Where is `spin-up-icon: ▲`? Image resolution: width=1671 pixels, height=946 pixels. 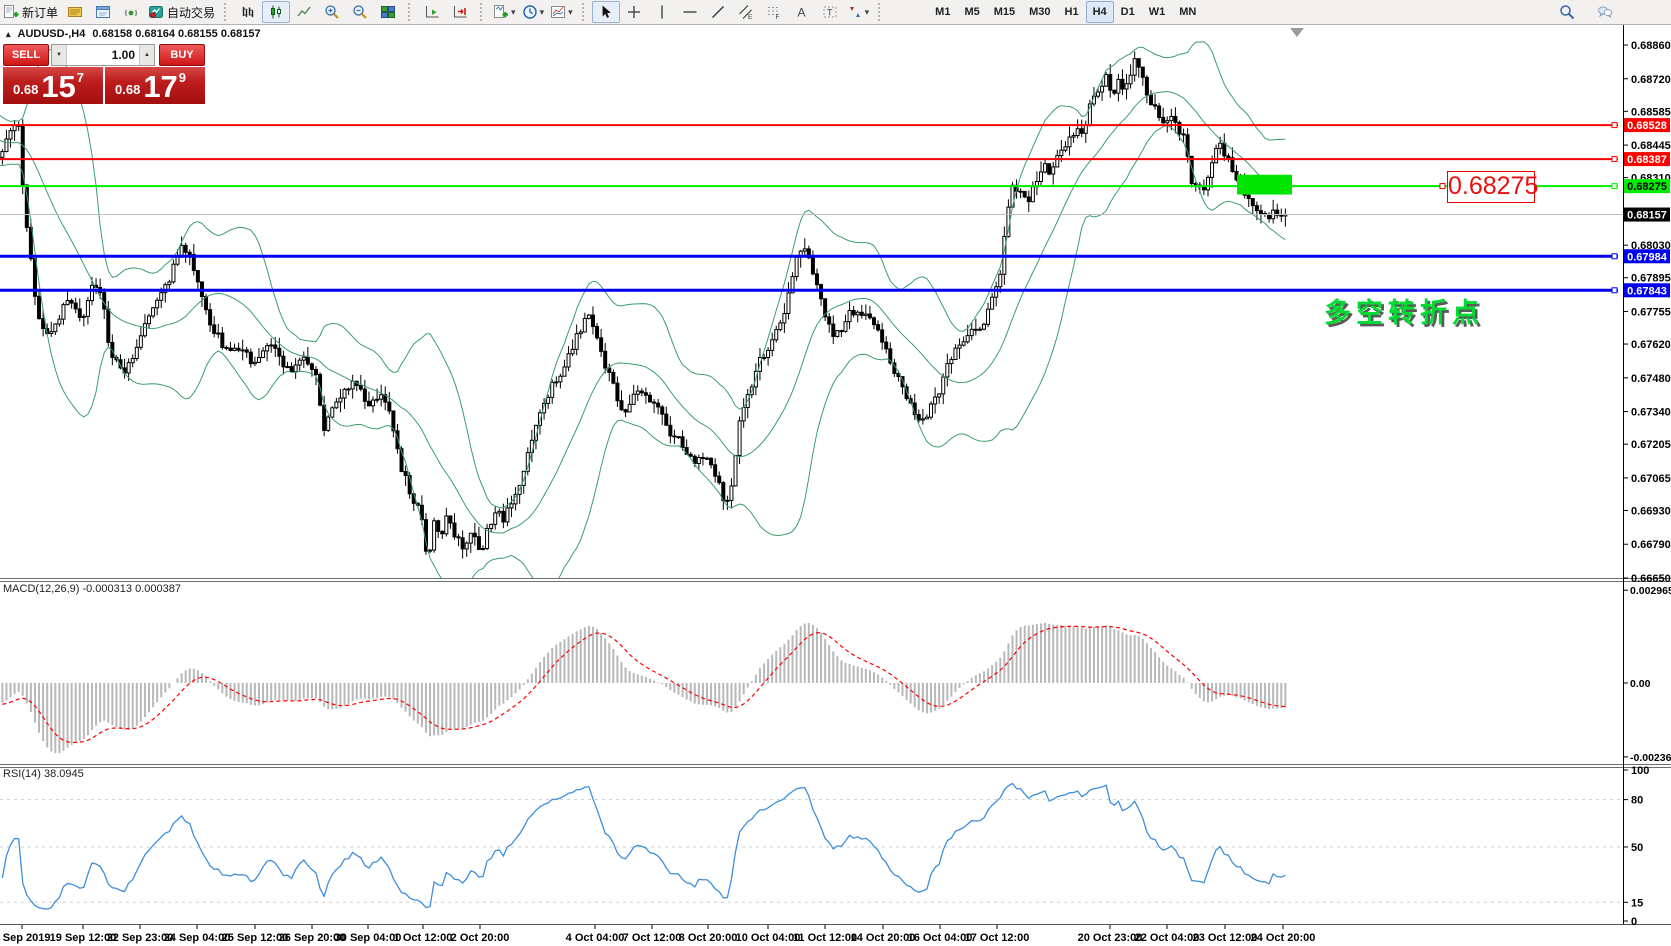 spin-up-icon: ▲ is located at coordinates (147, 55).